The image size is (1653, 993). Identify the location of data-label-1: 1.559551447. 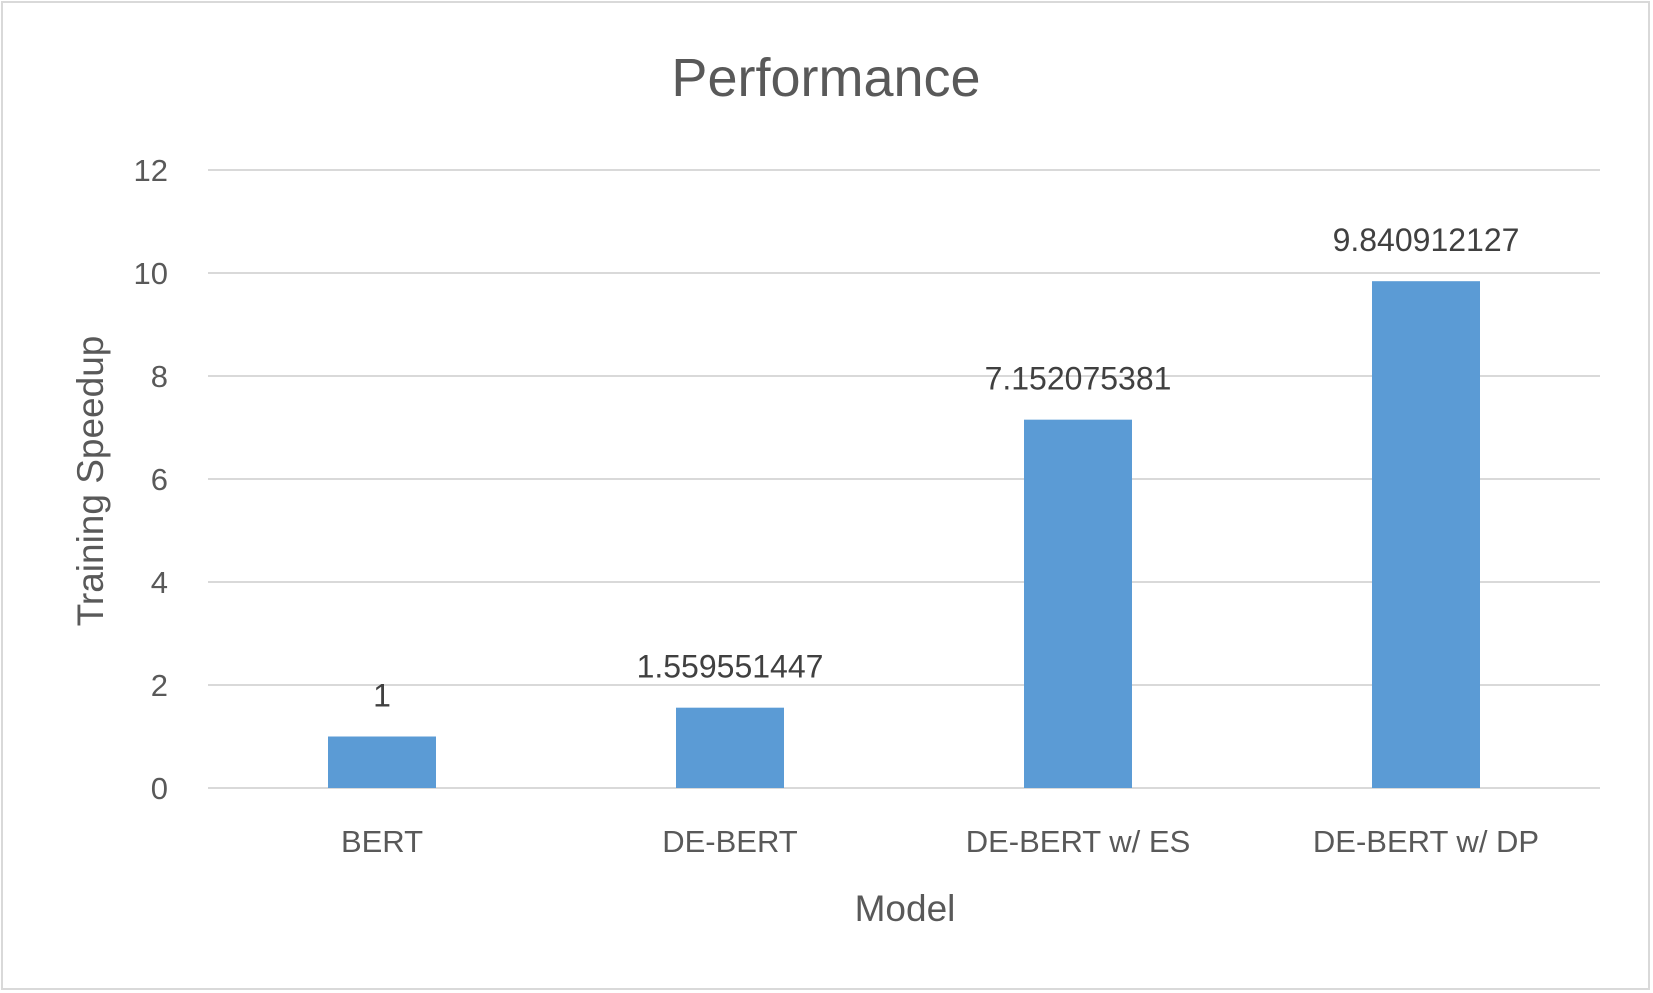
(730, 667).